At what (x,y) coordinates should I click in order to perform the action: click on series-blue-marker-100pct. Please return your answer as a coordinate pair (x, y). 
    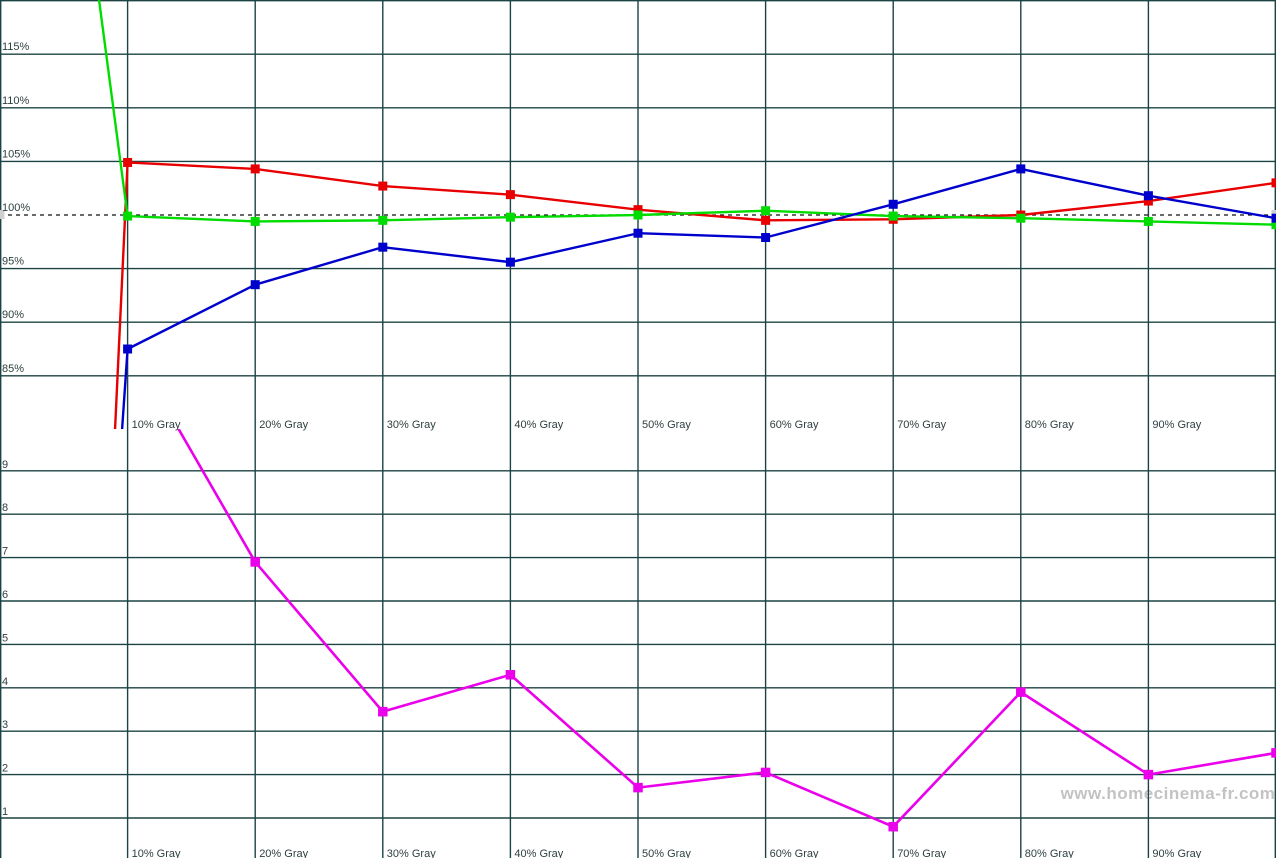
    Looking at the image, I should click on (1273, 218).